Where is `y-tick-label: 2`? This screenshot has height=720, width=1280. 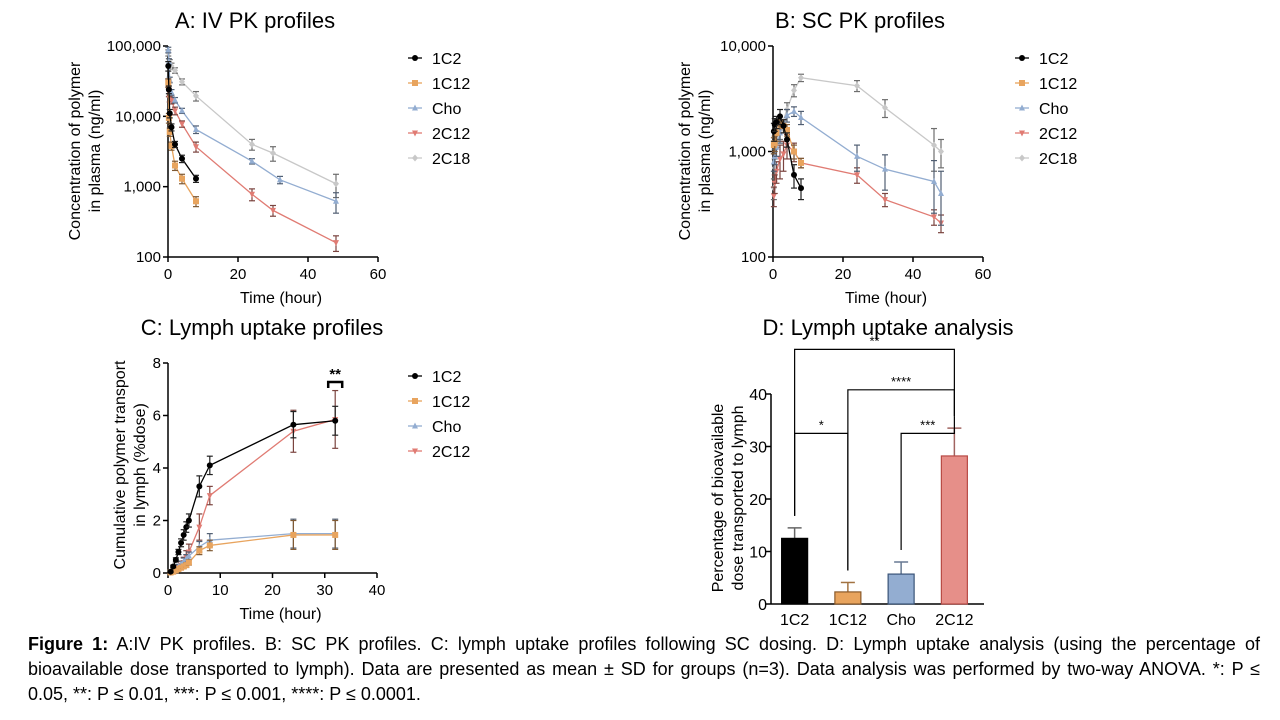
y-tick-label: 2 is located at coordinates (157, 521).